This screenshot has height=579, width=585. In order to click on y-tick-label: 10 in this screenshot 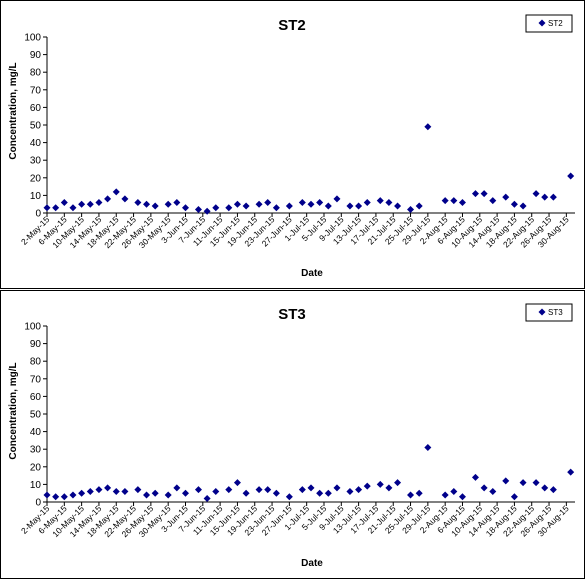, I will do `click(36, 485)`.